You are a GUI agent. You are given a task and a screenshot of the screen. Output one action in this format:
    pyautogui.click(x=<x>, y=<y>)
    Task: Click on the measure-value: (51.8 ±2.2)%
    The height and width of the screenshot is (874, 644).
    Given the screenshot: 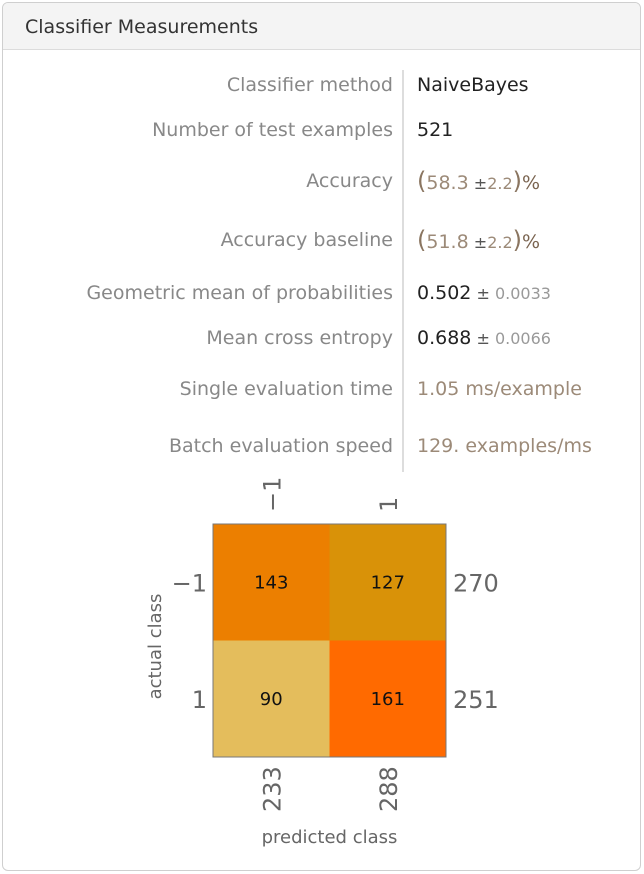 What is the action you would take?
    pyautogui.click(x=478, y=240)
    